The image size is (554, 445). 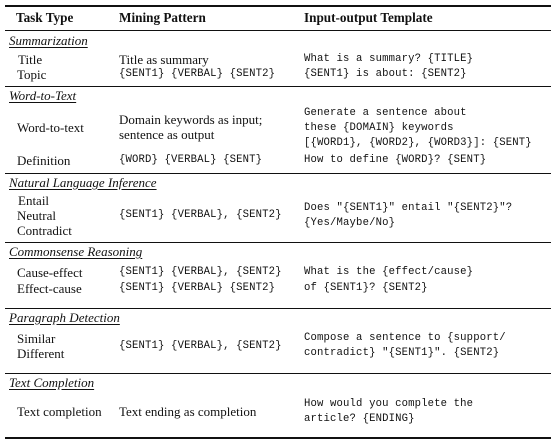 What do you see at coordinates (45, 17) in the screenshot?
I see `column-header-task-type: Task Type` at bounding box center [45, 17].